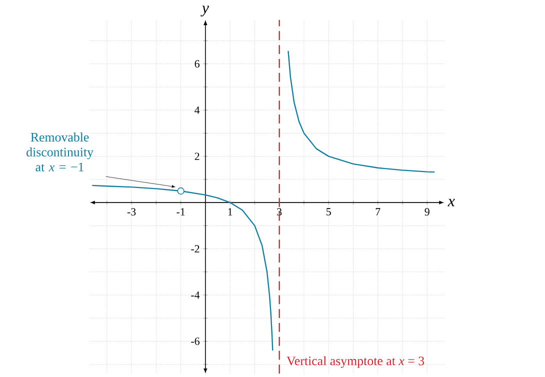 The height and width of the screenshot is (377, 545). Describe the element at coordinates (427, 212) in the screenshot. I see `x-tick-label: 9` at that location.